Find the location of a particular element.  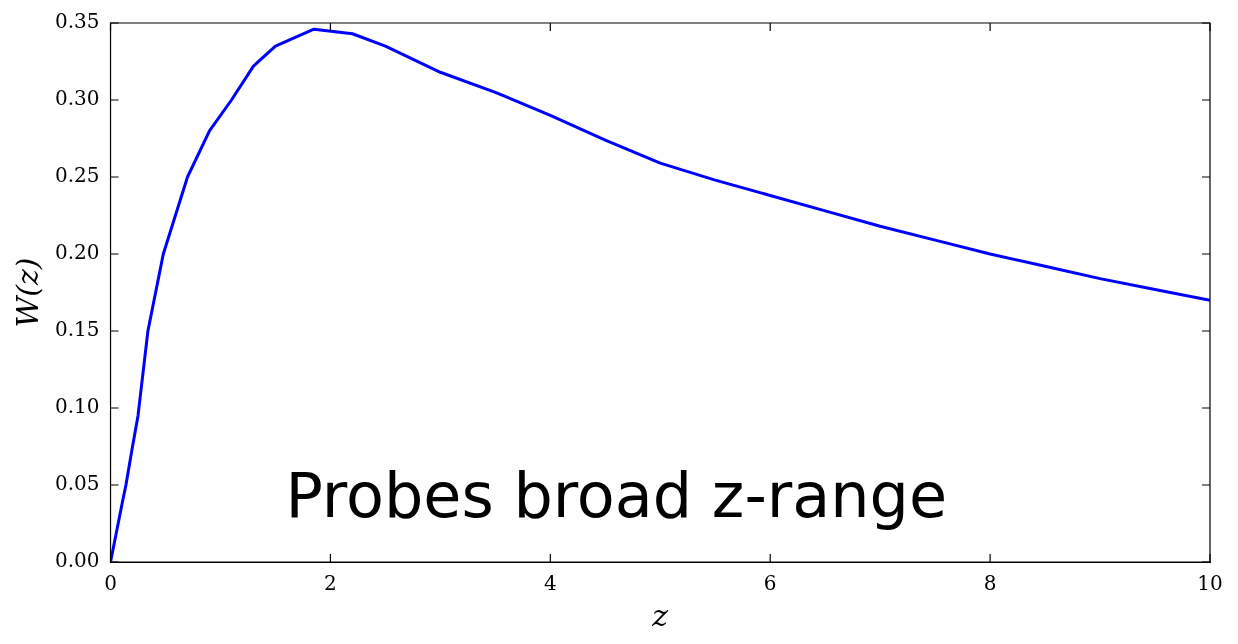

y-axis-title: W(z) is located at coordinates (27, 292).